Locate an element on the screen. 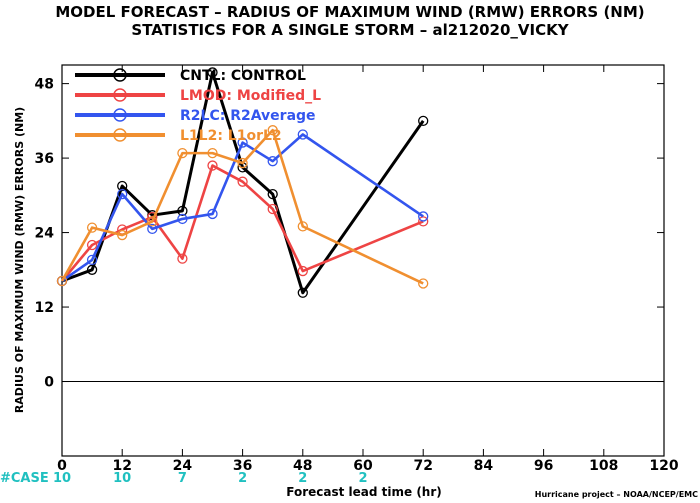 The height and width of the screenshot is (503, 700). legend-label: R2LC: R2Average is located at coordinates (248, 116).